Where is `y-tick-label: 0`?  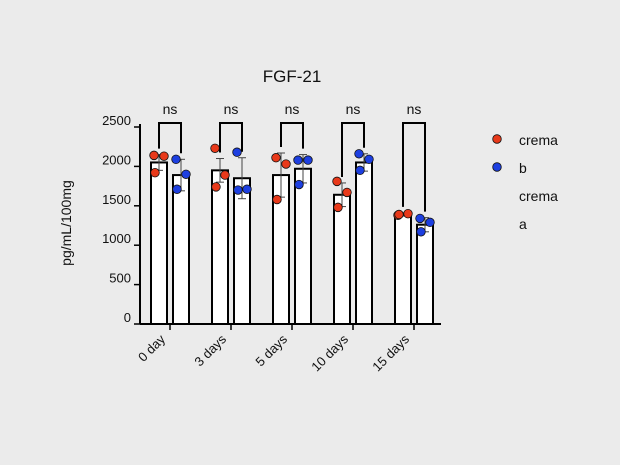 y-tick-label: 0 is located at coordinates (127, 317).